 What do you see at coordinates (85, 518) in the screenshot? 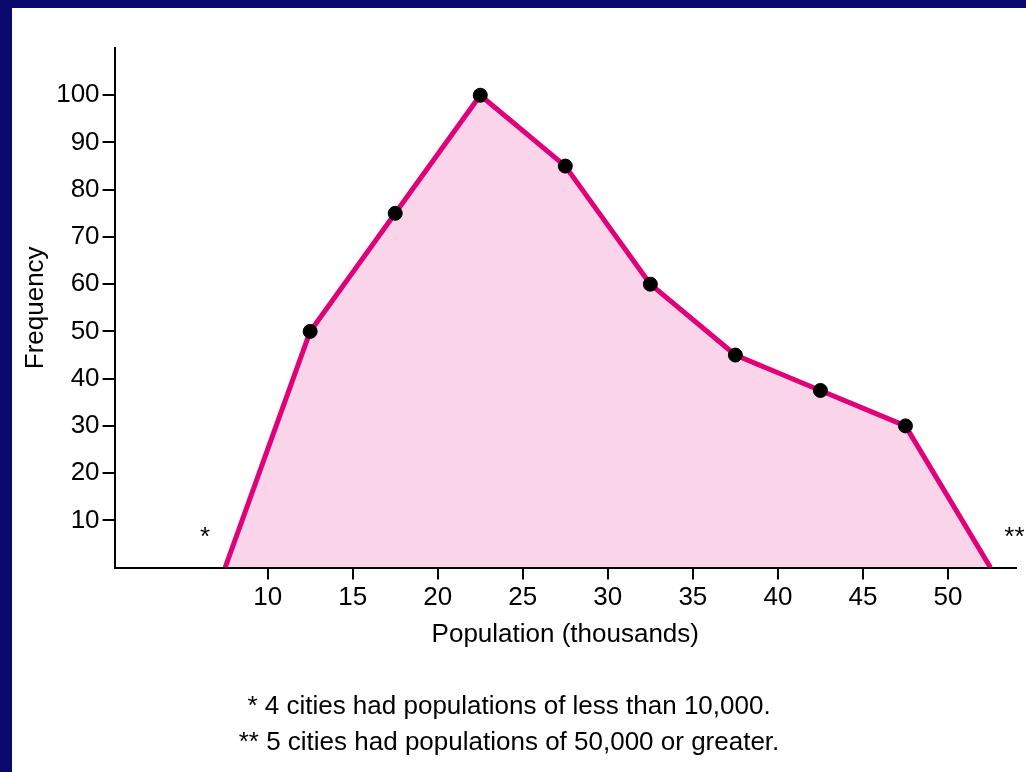
I see `y-tick-label: 10` at bounding box center [85, 518].